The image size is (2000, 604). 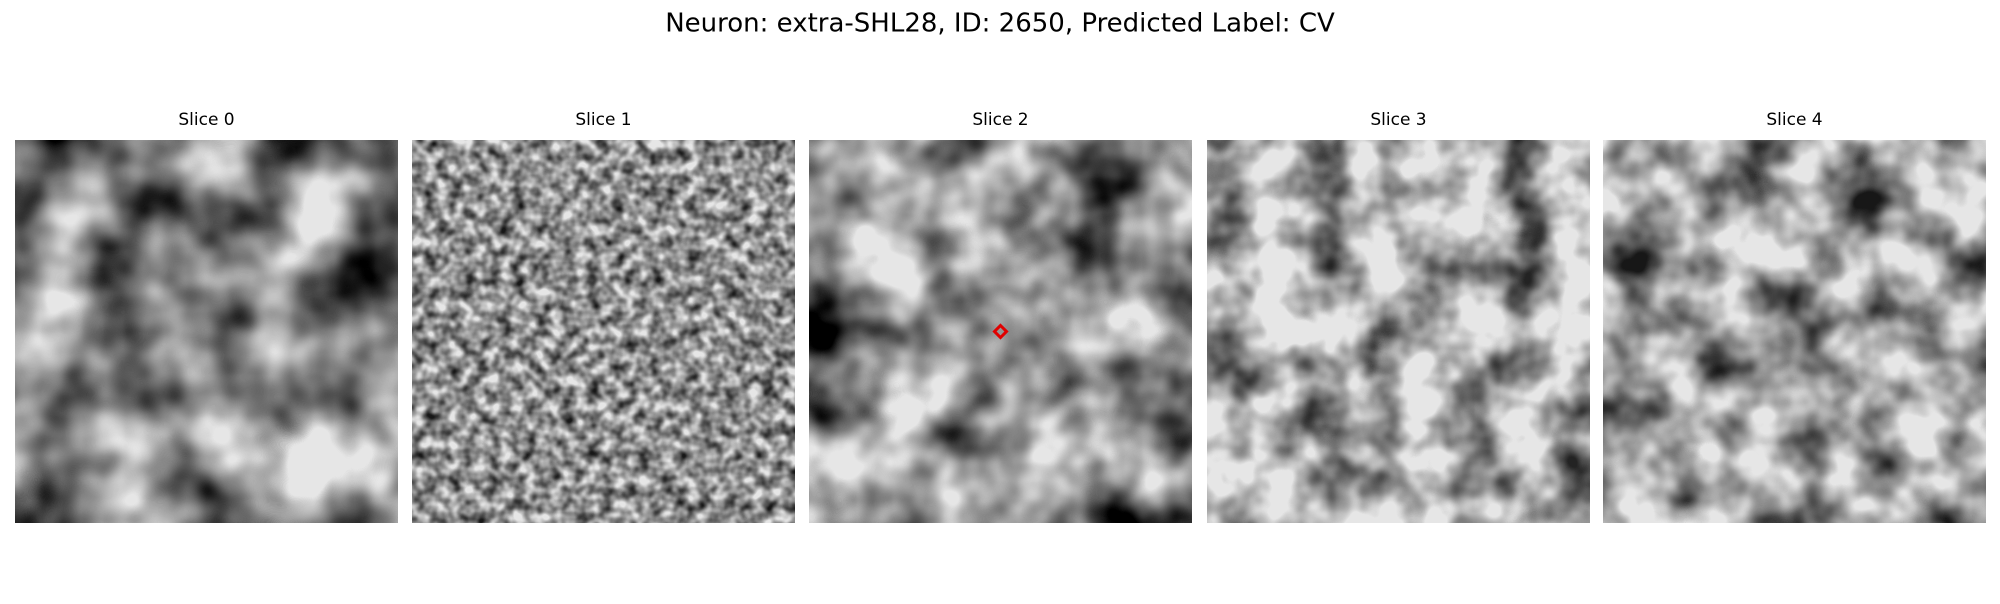 I want to click on slice-label: Slice 2, so click(x=1000, y=120).